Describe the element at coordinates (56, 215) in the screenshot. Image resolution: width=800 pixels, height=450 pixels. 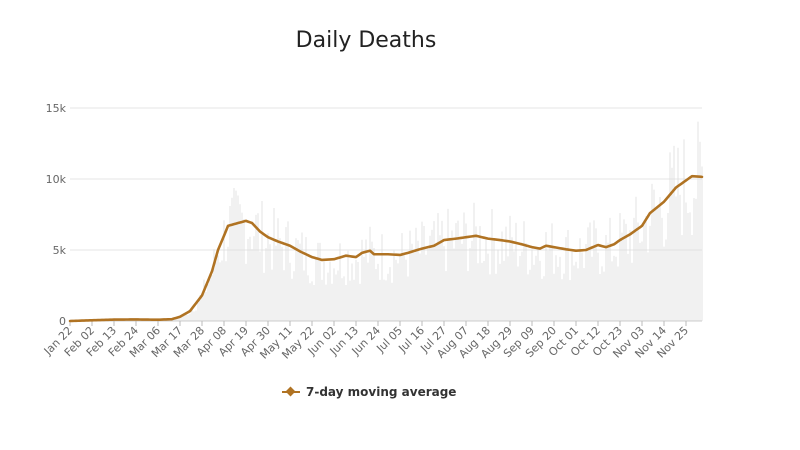
I see `y-axis-ticks: 0 5k 10k 15k` at that location.